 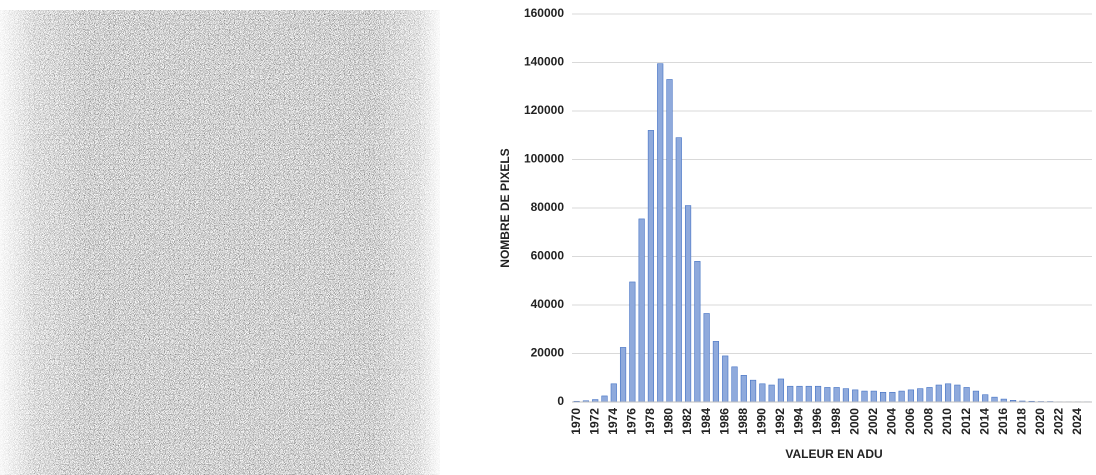 I want to click on y-tick-label: 80000, so click(x=548, y=207).